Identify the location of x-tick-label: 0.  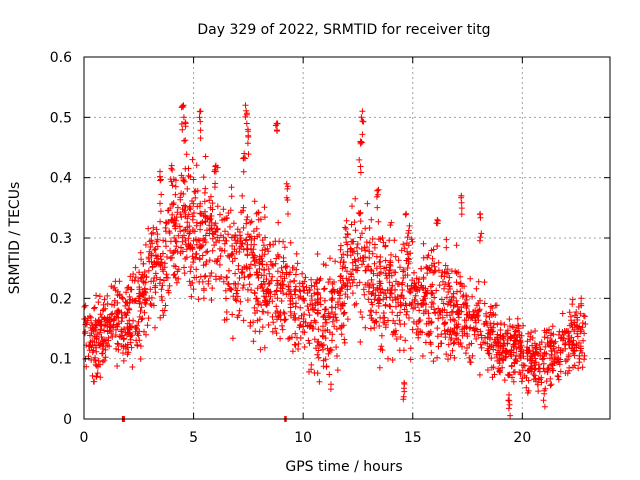
(84, 438).